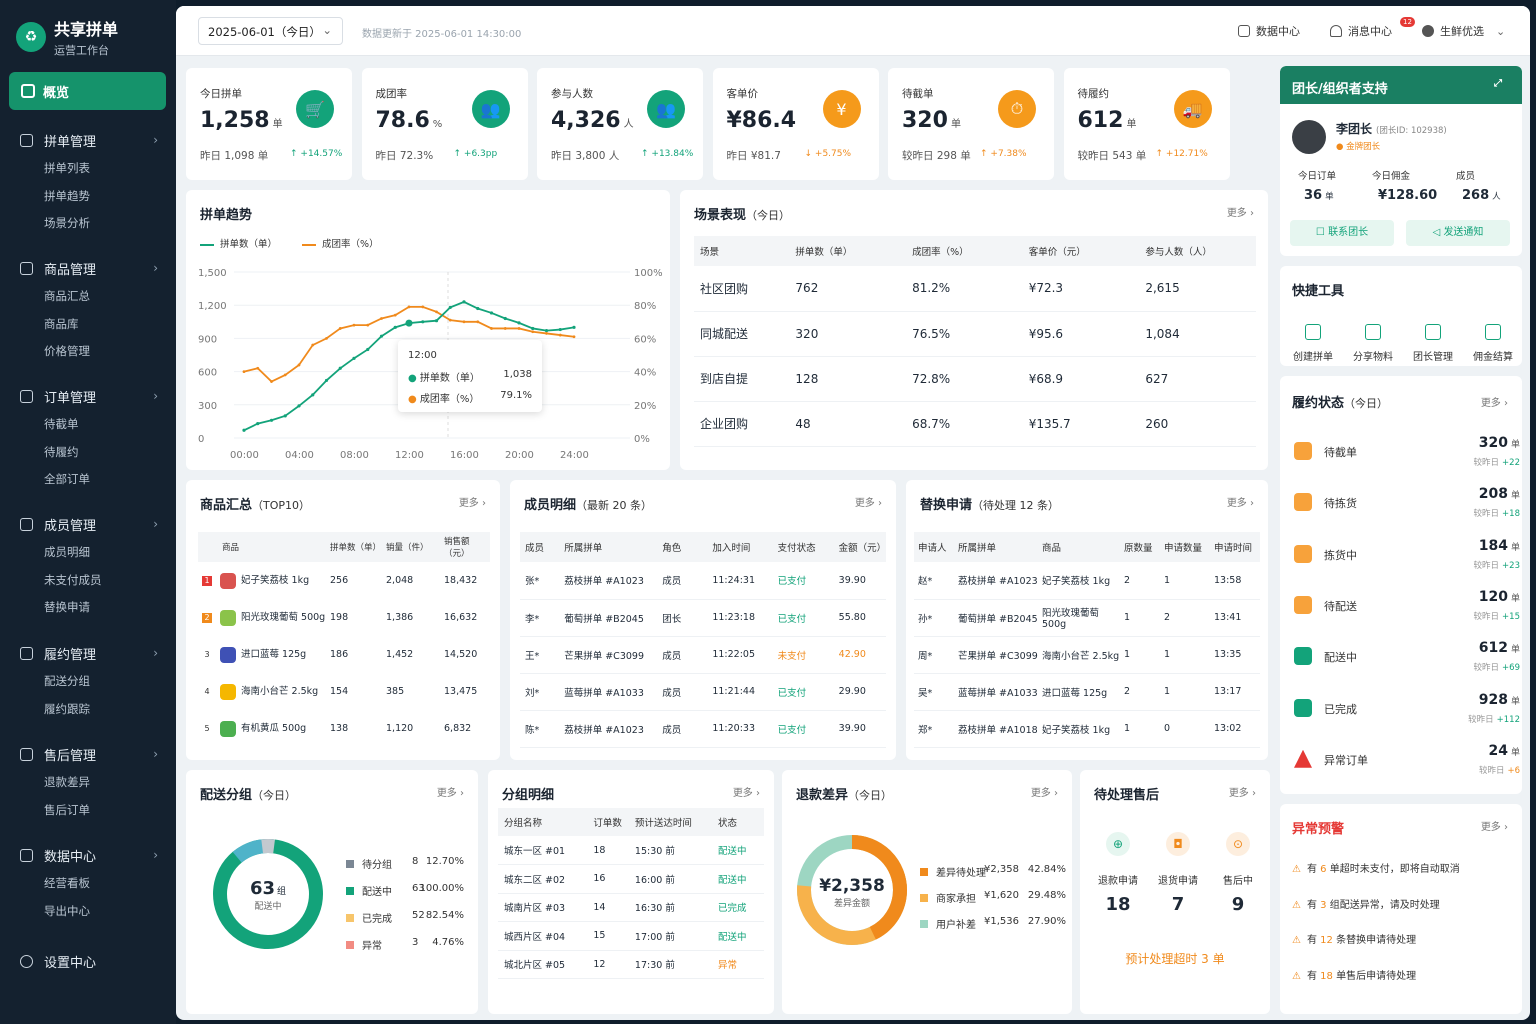  What do you see at coordinates (1406, 711) in the screenshot?
I see `fulfil-row: 已完成 928 单较昨日 +112` at bounding box center [1406, 711].